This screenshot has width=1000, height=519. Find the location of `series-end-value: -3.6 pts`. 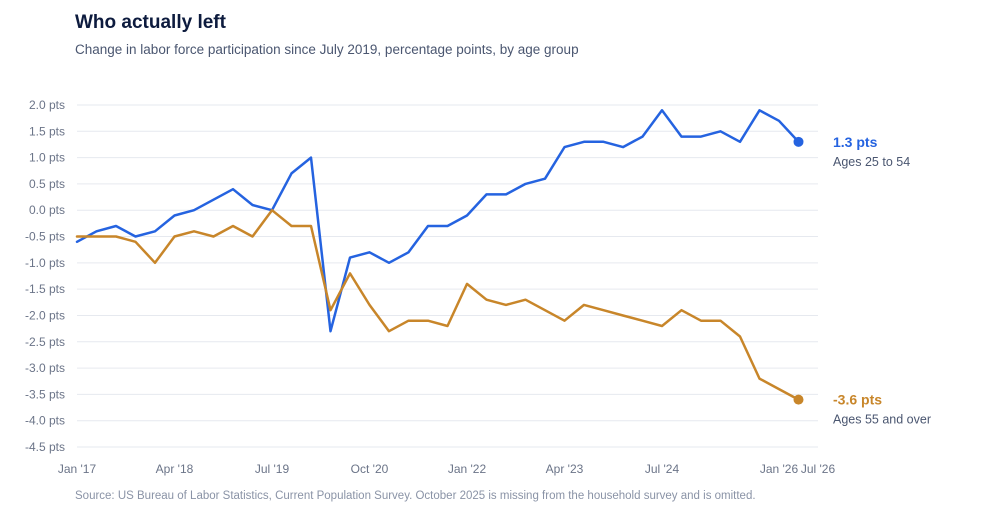

series-end-value: -3.6 pts is located at coordinates (857, 400).